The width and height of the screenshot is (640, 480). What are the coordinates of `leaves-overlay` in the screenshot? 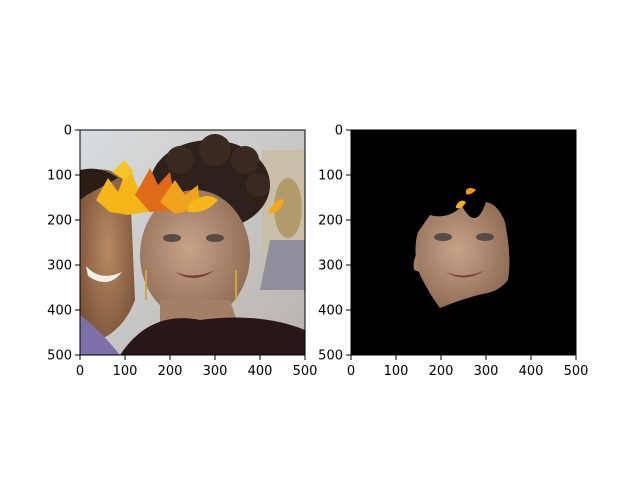 It's located at (190, 187).